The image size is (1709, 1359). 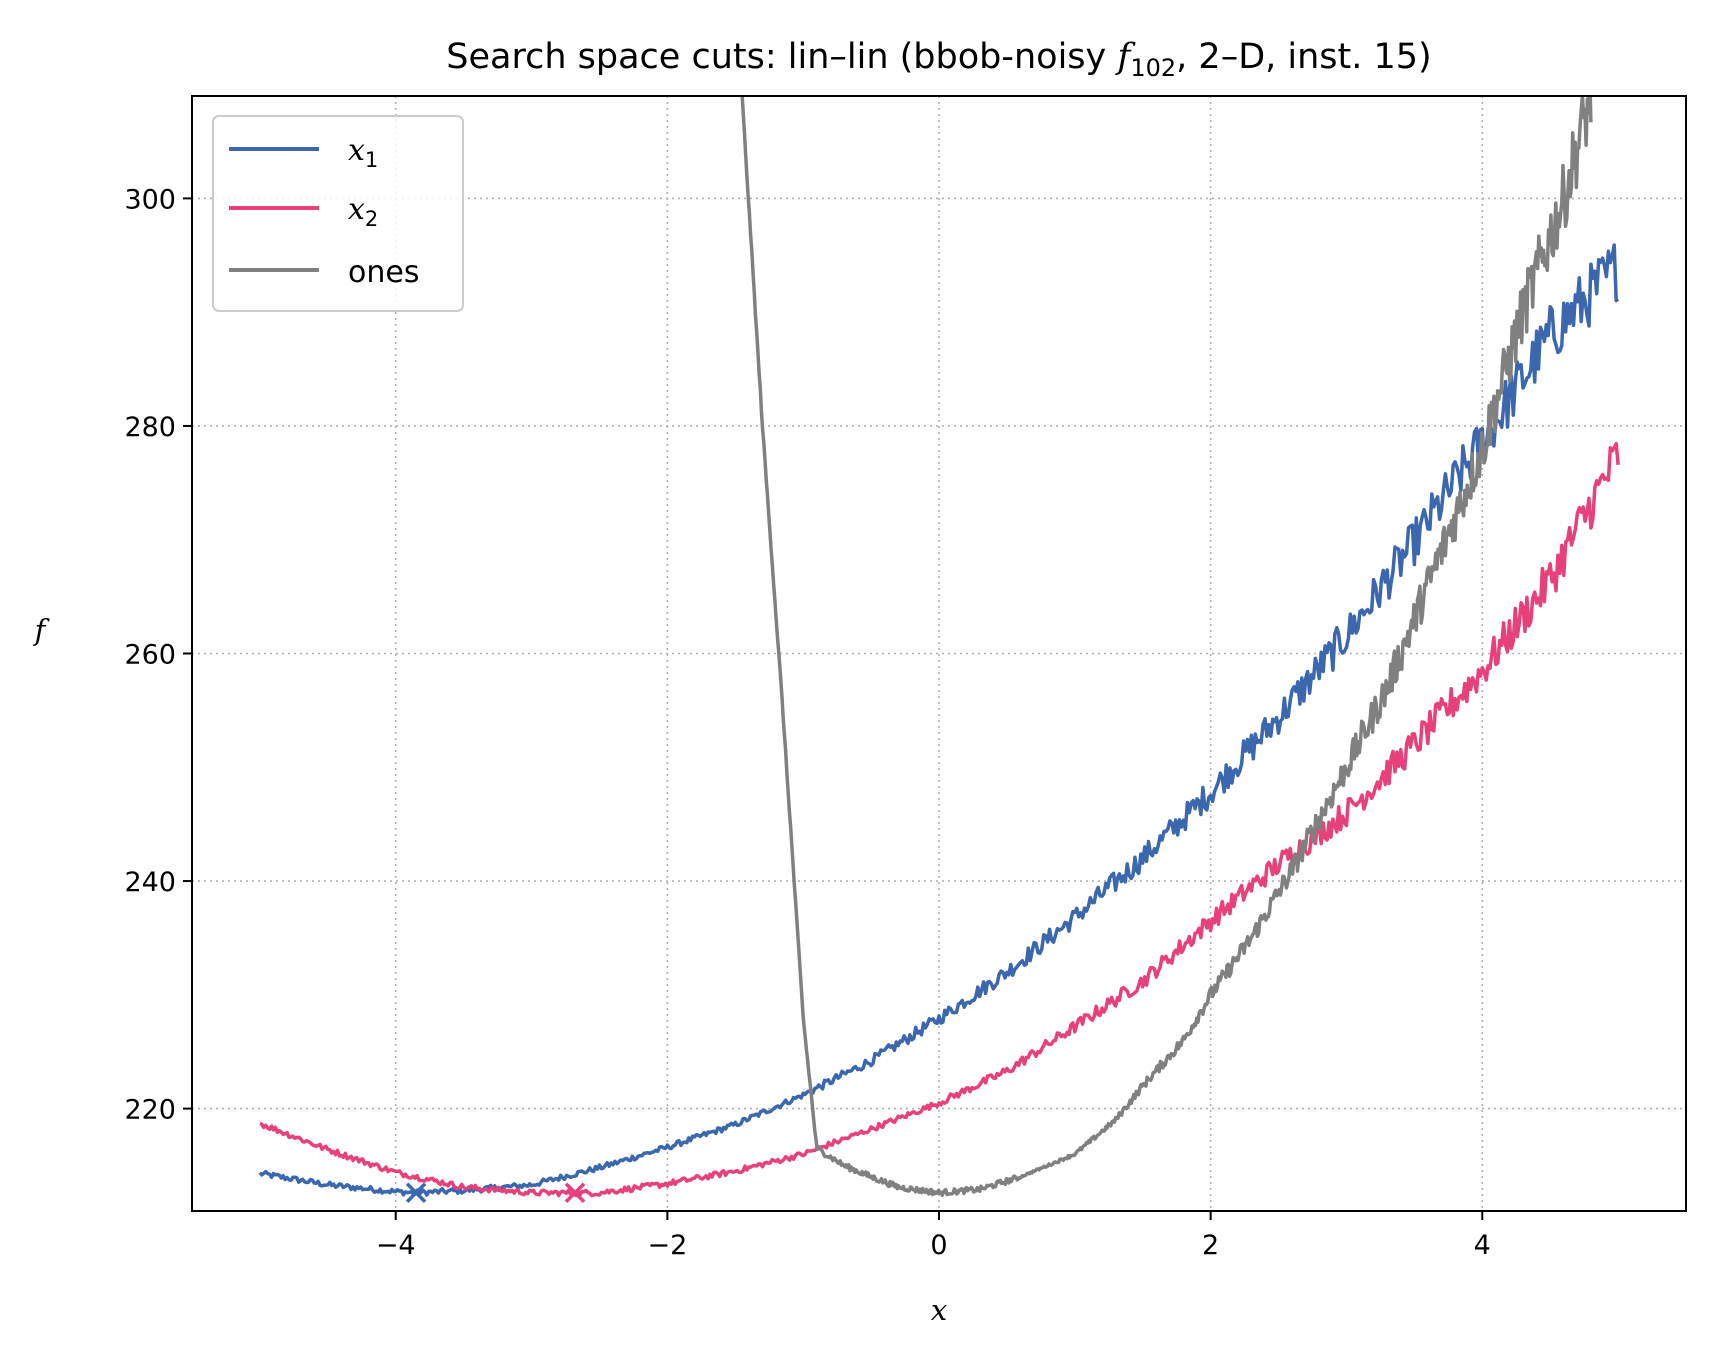 What do you see at coordinates (371, 160) in the screenshot?
I see `legend-label-x1-sub: 1` at bounding box center [371, 160].